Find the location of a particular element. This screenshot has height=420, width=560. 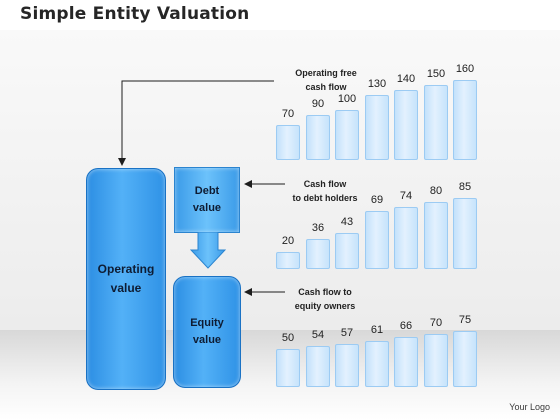

operating-fcf-label: Operating free cash flow is located at coordinates (326, 80).